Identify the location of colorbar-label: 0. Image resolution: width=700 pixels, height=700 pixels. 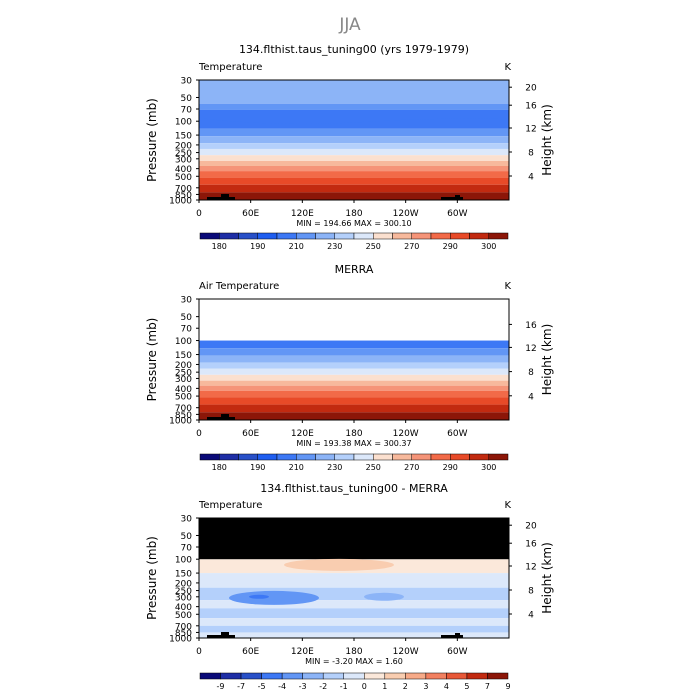
(364, 686).